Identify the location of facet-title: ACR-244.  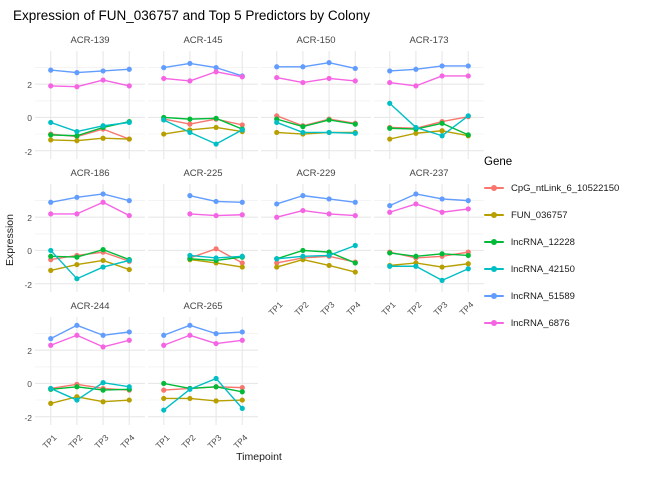
(90, 306).